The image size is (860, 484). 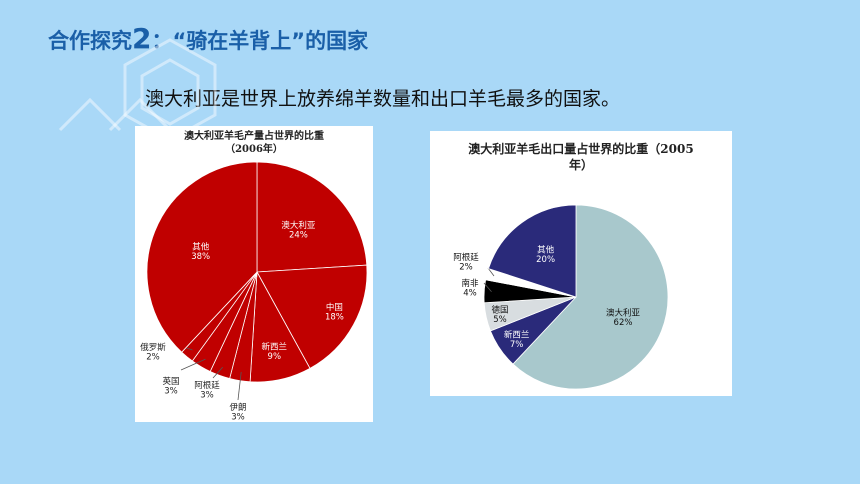 What do you see at coordinates (466, 268) in the screenshot?
I see `chart2-value-label-4: 2%` at bounding box center [466, 268].